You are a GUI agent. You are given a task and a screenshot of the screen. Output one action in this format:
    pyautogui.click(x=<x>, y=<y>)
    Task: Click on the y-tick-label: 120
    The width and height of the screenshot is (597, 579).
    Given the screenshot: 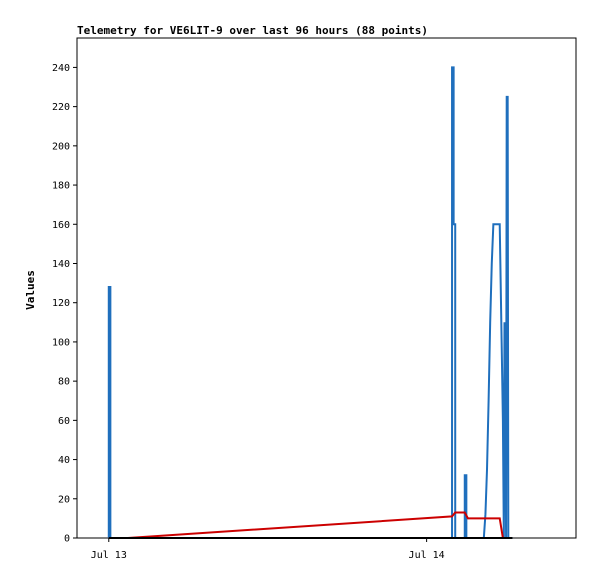 What is the action you would take?
    pyautogui.click(x=61, y=303)
    